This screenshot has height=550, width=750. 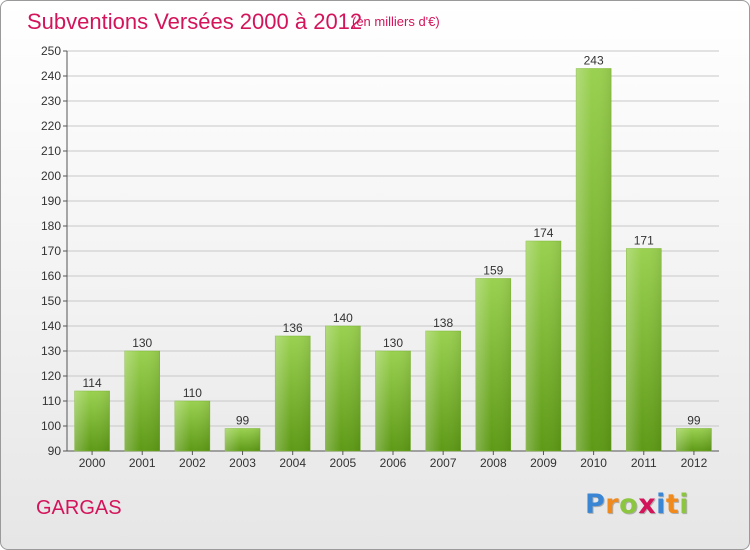 I want to click on y-tick-label: 230, so click(x=51, y=101).